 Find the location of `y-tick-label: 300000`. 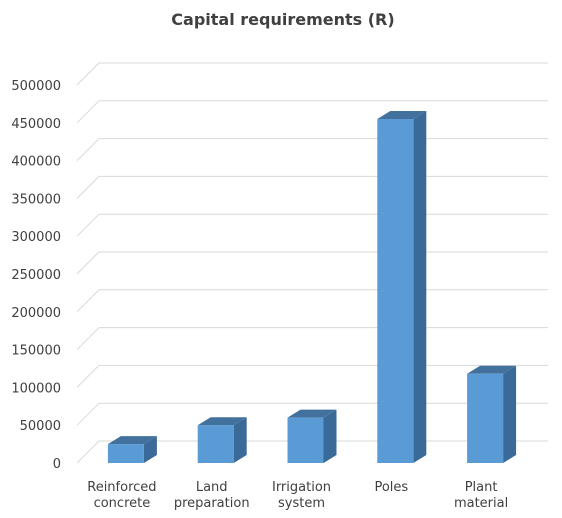

y-tick-label: 300000 is located at coordinates (36, 237).